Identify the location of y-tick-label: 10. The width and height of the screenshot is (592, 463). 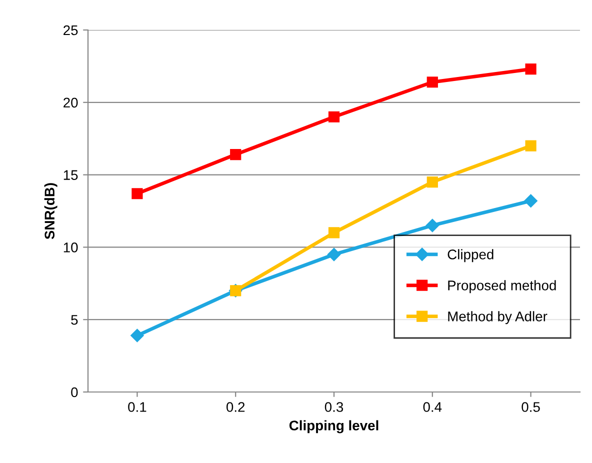
(71, 247).